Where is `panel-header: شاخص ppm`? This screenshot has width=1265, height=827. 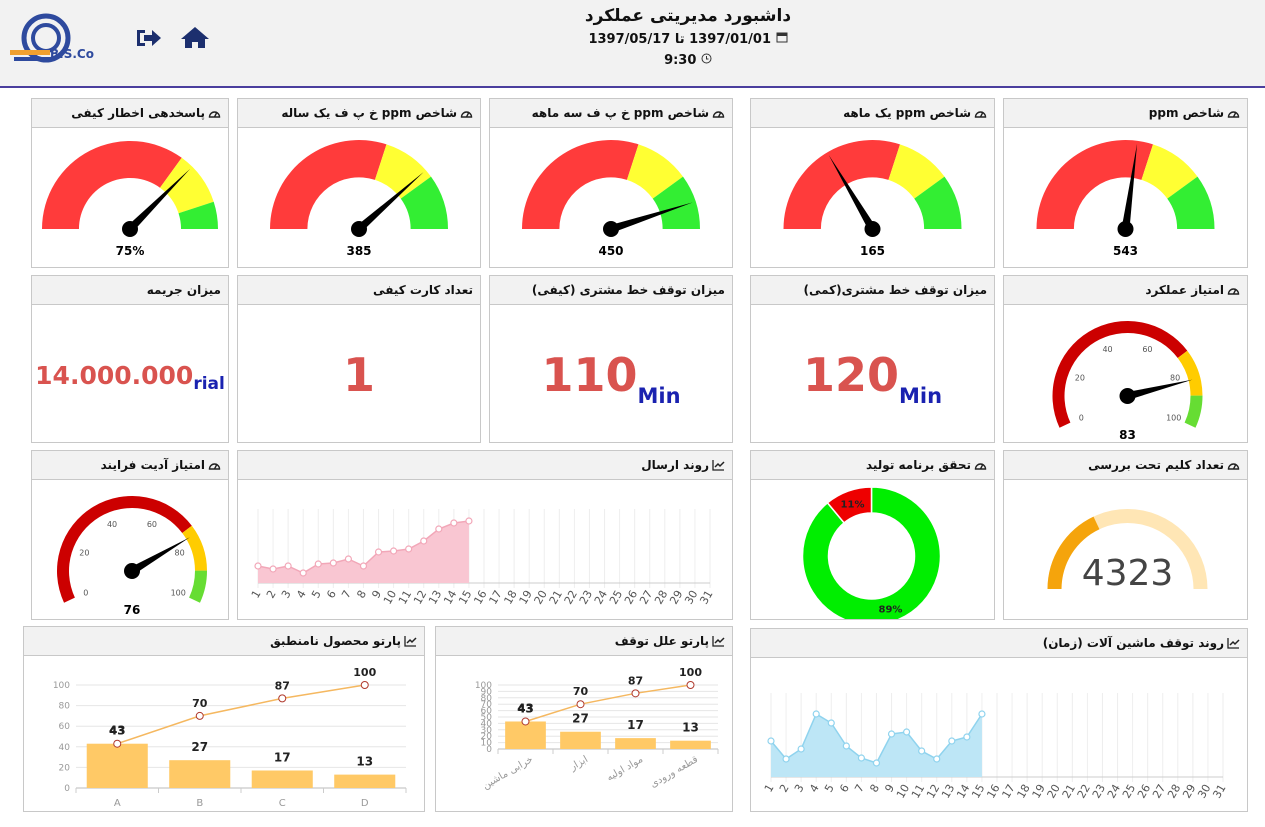
panel-header: شاخص ppm is located at coordinates (1125, 113).